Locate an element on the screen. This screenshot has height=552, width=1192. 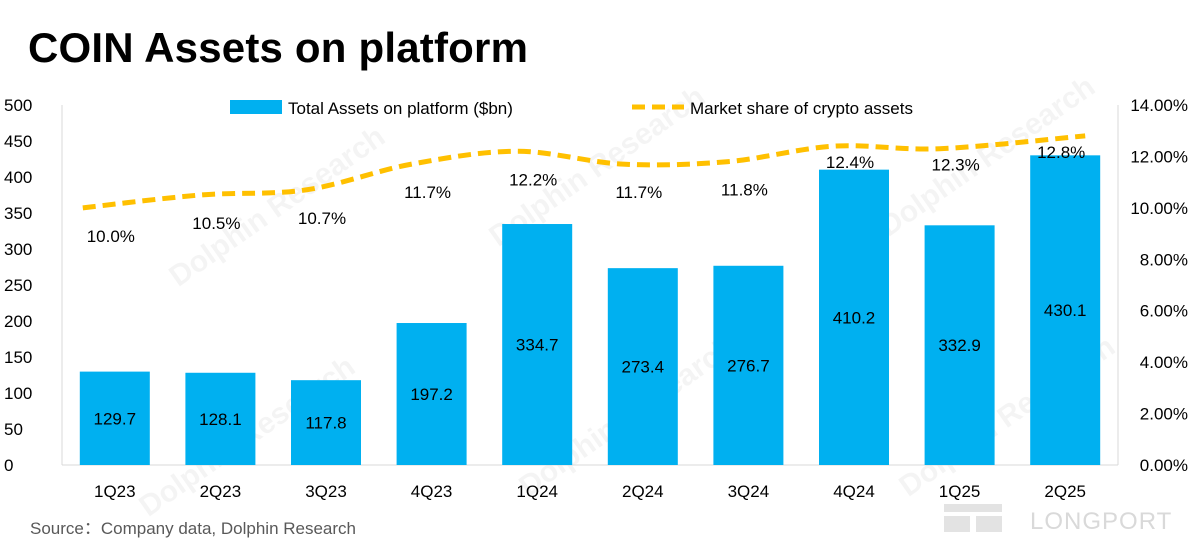
line-value-label: 12.4% is located at coordinates (850, 162).